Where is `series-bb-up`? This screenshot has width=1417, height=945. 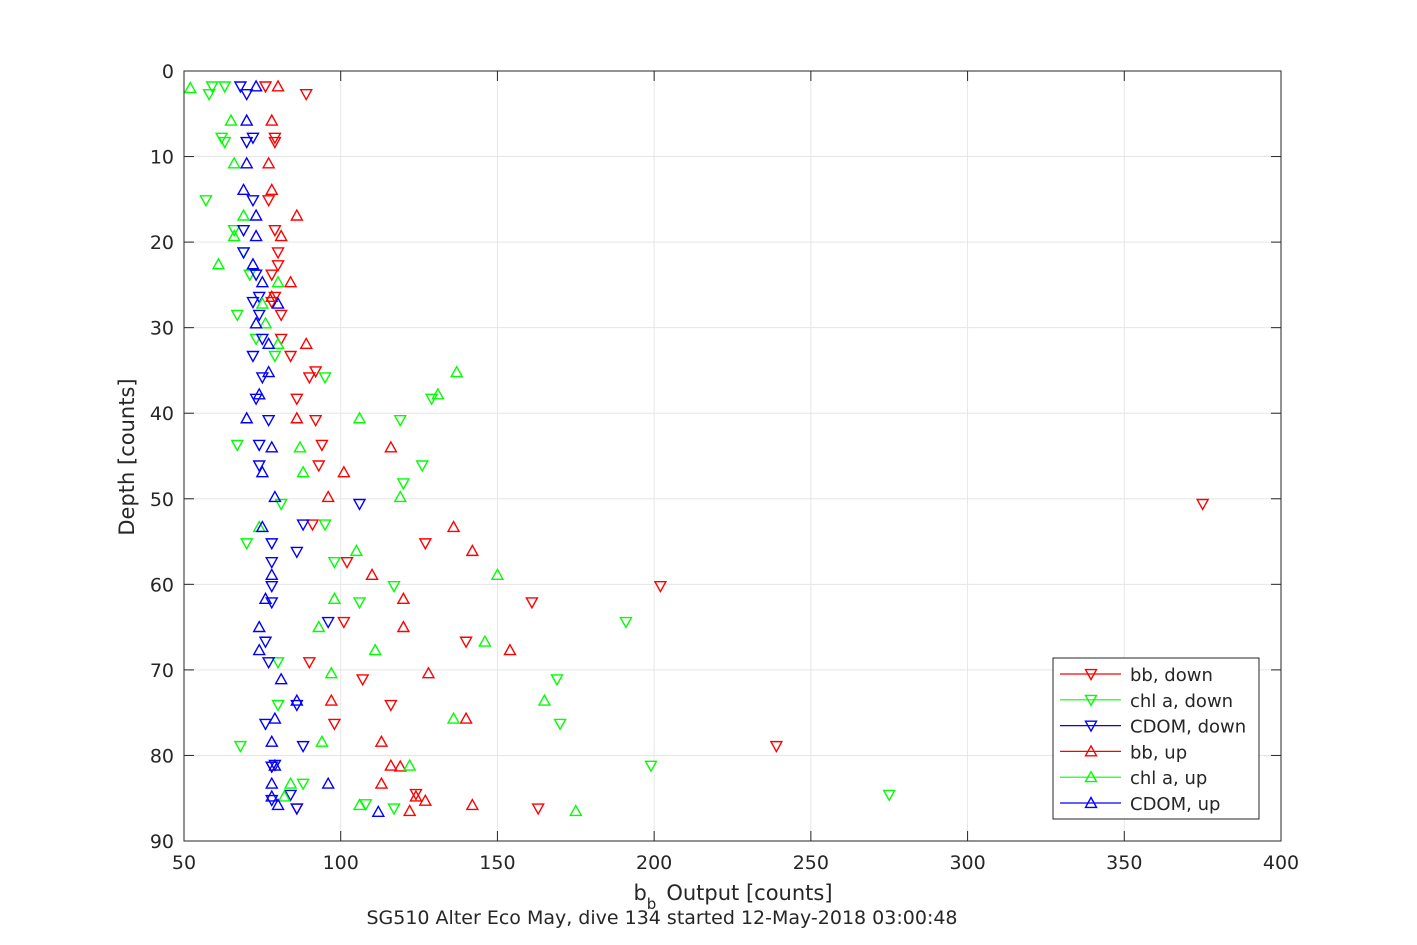
series-bb-up is located at coordinates (389, 448).